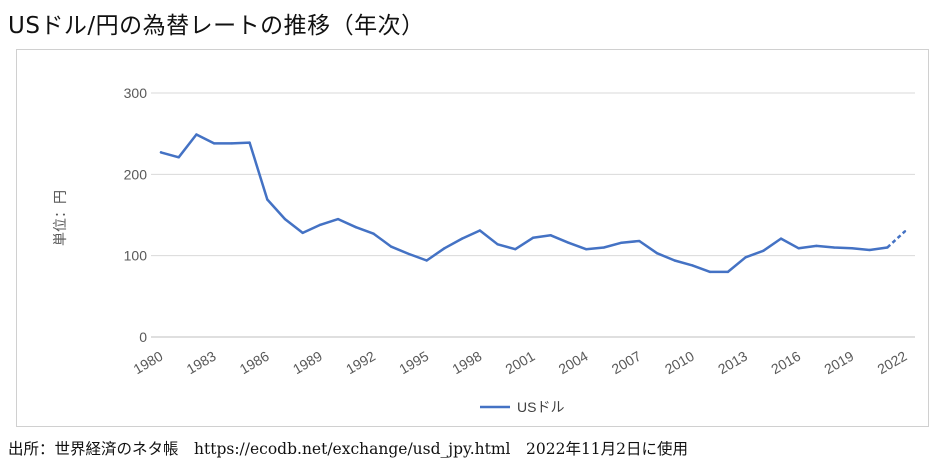 The width and height of the screenshot is (939, 473). What do you see at coordinates (892, 363) in the screenshot?
I see `x-tick-label: 2022` at bounding box center [892, 363].